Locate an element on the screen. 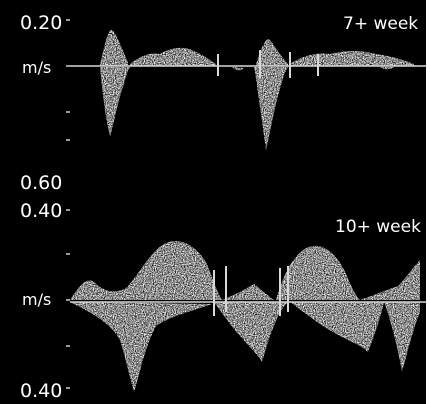 This screenshot has height=404, width=430. bottom-unit-label: m/s is located at coordinates (37, 299).